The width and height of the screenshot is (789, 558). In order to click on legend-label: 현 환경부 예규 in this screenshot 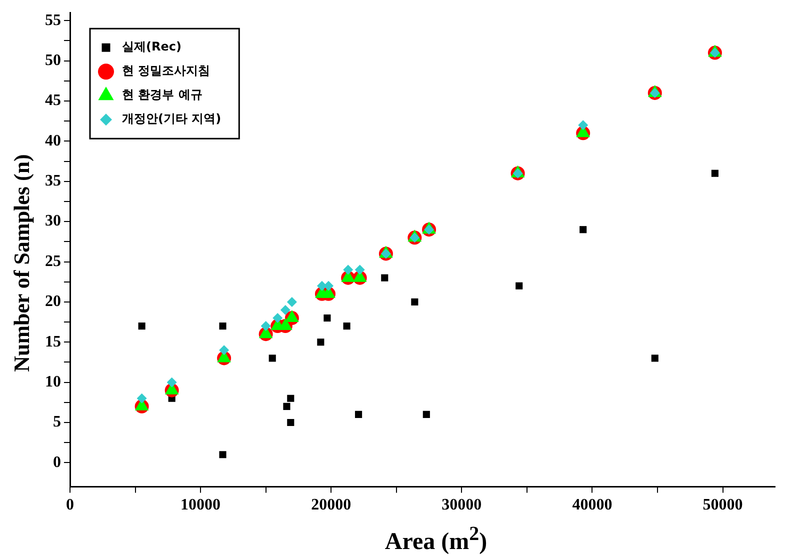, I will do `click(162, 95)`.